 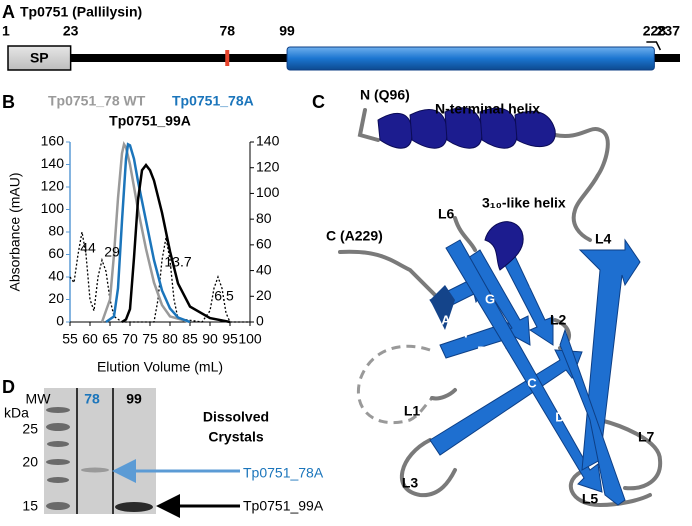 I want to click on legend-entry: Tp0751_78 WT, so click(x=97, y=101).